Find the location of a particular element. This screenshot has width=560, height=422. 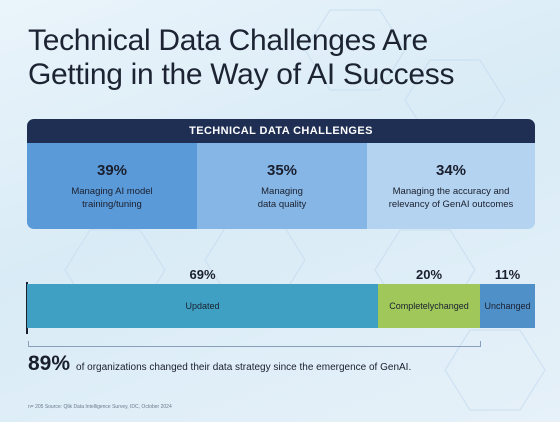

challenge-label-line2: training/tuning is located at coordinates (112, 204).